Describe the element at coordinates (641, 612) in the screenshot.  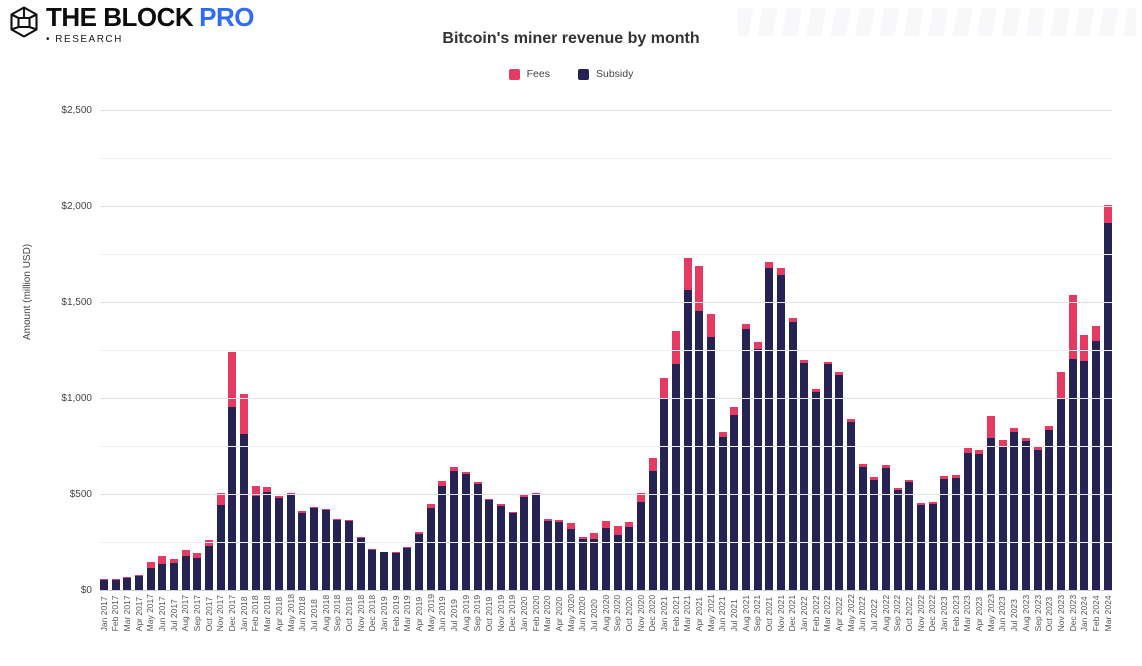
I see `x-tick-nov-2020: Nov 2020` at that location.